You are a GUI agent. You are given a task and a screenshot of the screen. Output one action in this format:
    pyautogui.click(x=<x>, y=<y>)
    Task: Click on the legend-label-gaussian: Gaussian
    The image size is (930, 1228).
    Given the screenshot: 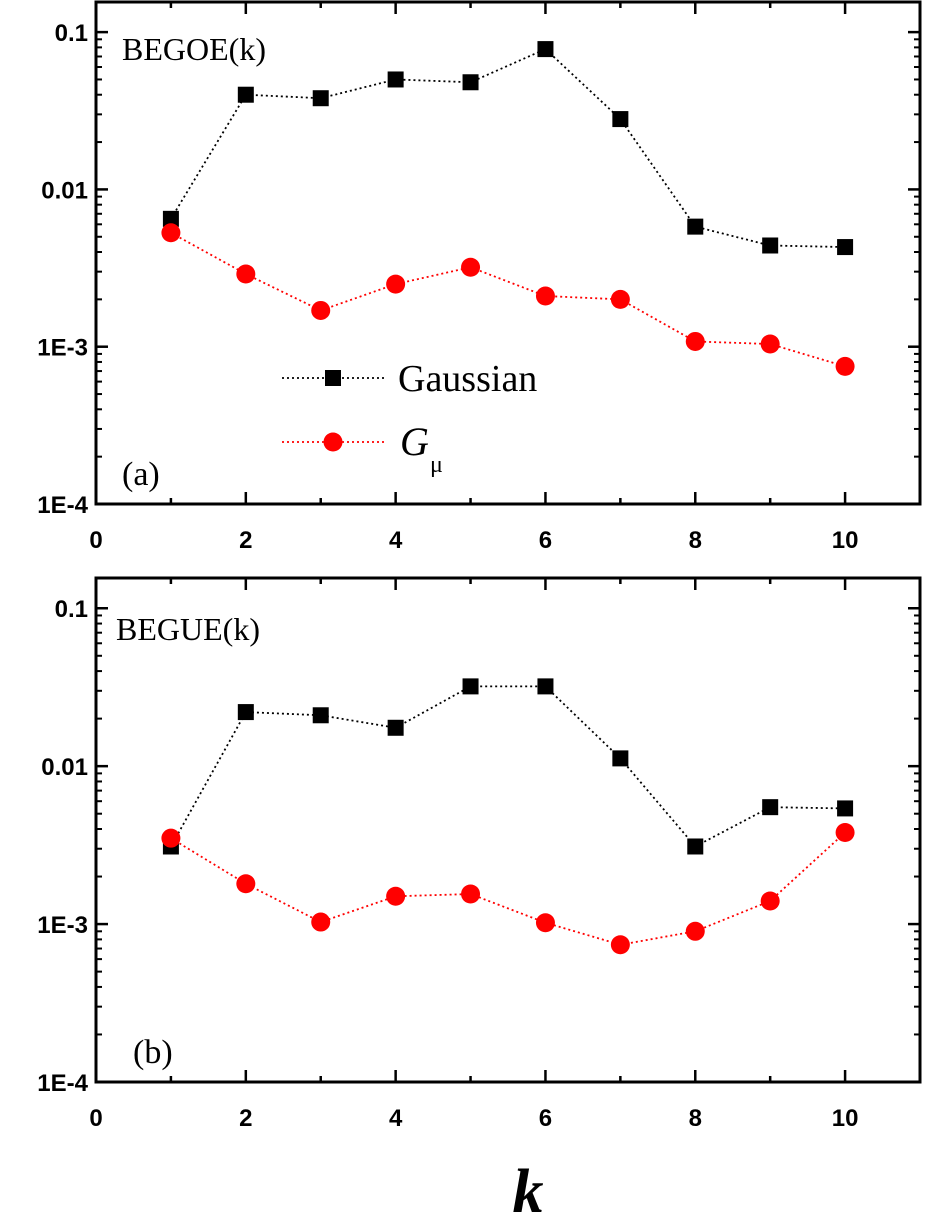 What is the action you would take?
    pyautogui.click(x=467, y=379)
    